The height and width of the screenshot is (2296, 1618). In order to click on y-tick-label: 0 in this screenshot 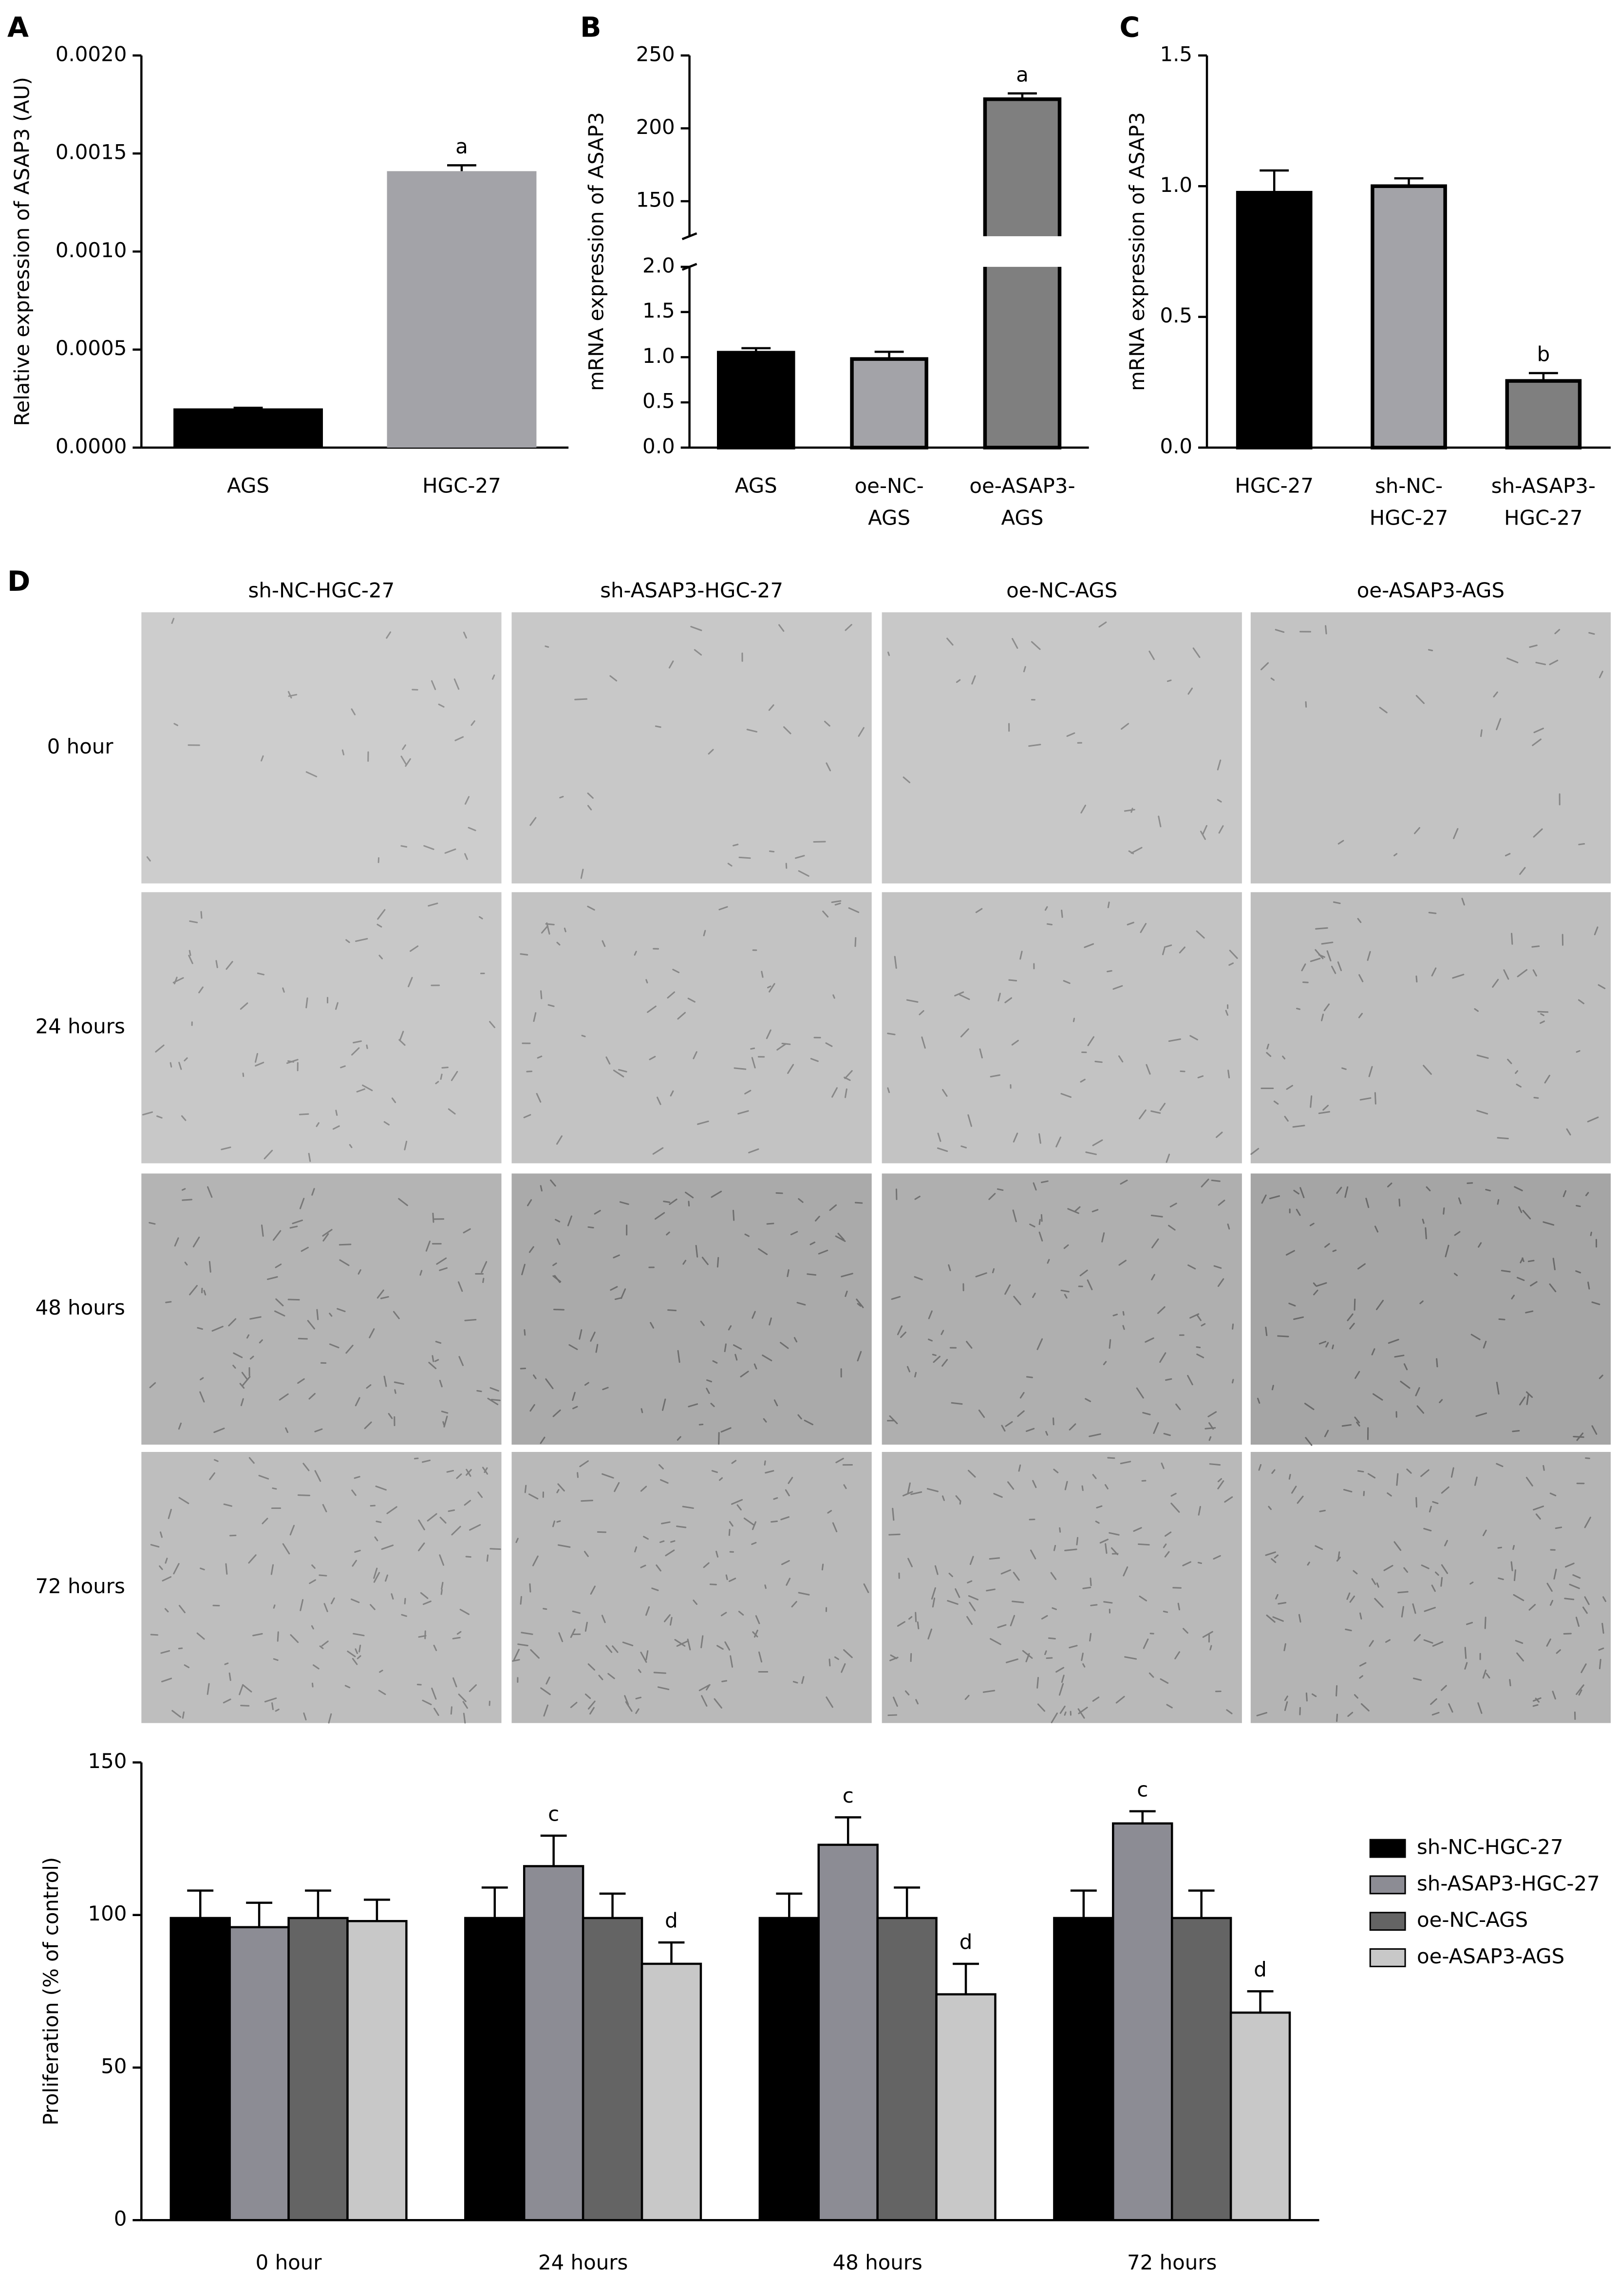, I will do `click(121, 2219)`.